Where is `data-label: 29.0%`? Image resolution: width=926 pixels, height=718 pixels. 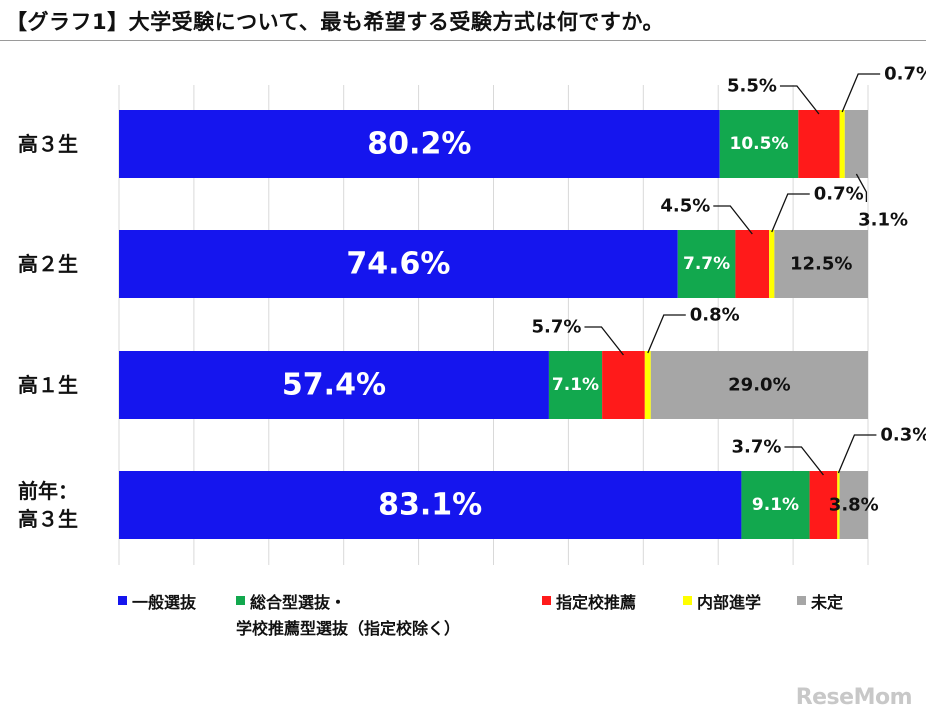 data-label: 29.0% is located at coordinates (759, 385).